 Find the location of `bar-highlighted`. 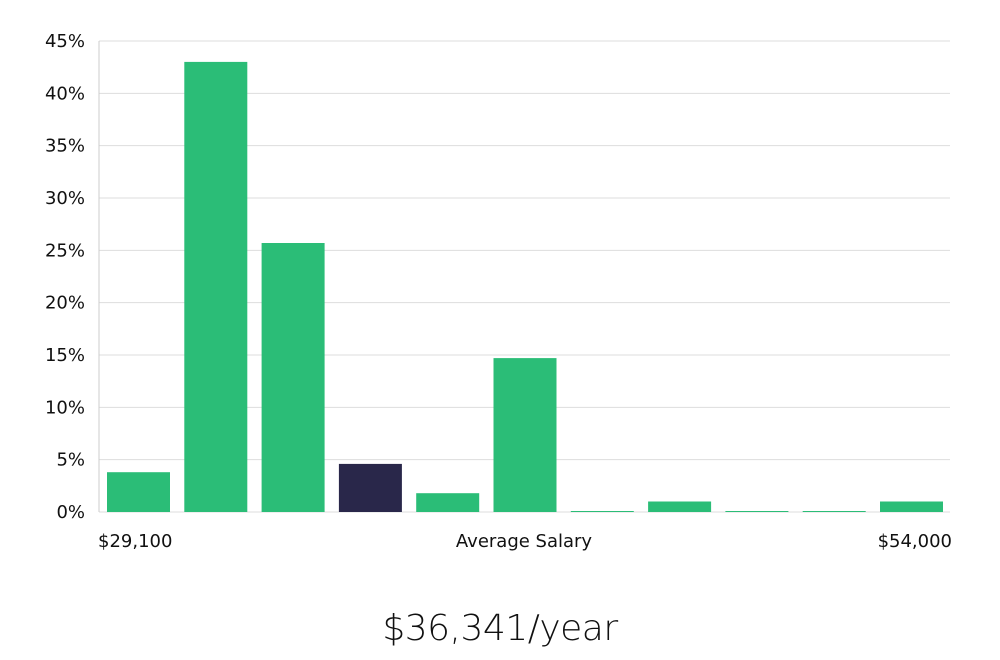

bar-highlighted is located at coordinates (370, 487).